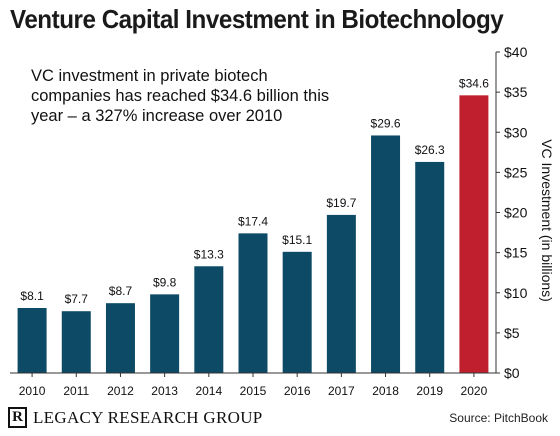 Image resolution: width=560 pixels, height=436 pixels. I want to click on bar-value-label-2019: $26.3, so click(430, 150).